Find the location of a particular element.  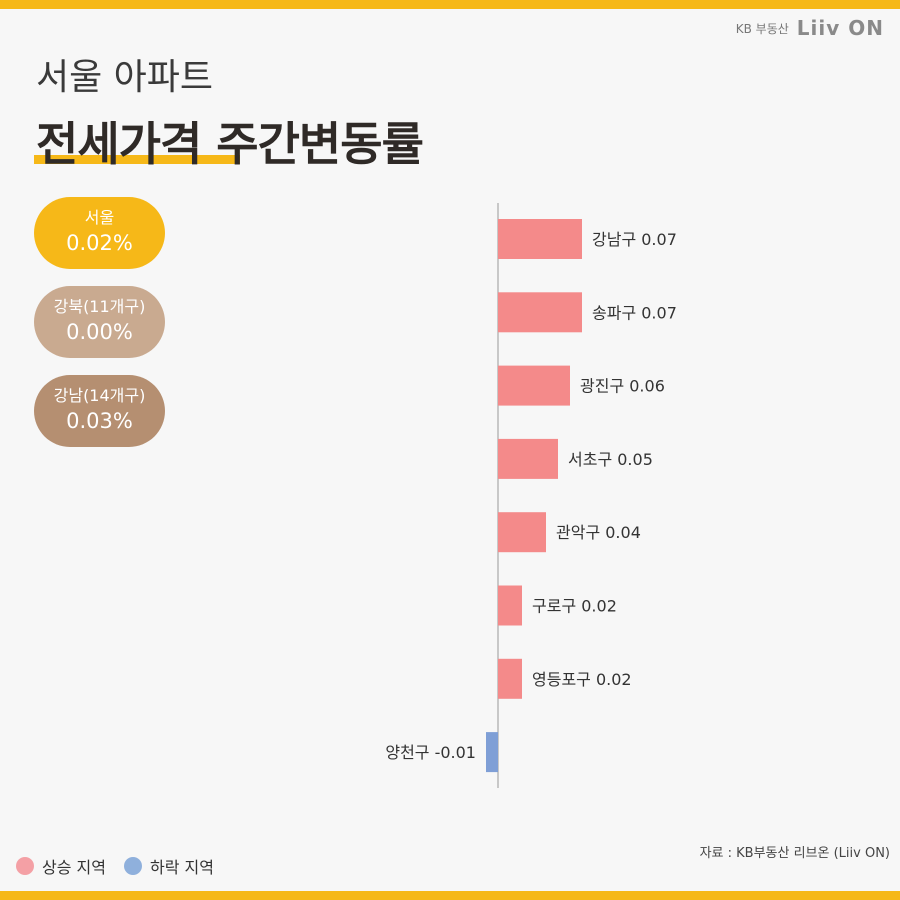

bar-양천구 is located at coordinates (492, 752).